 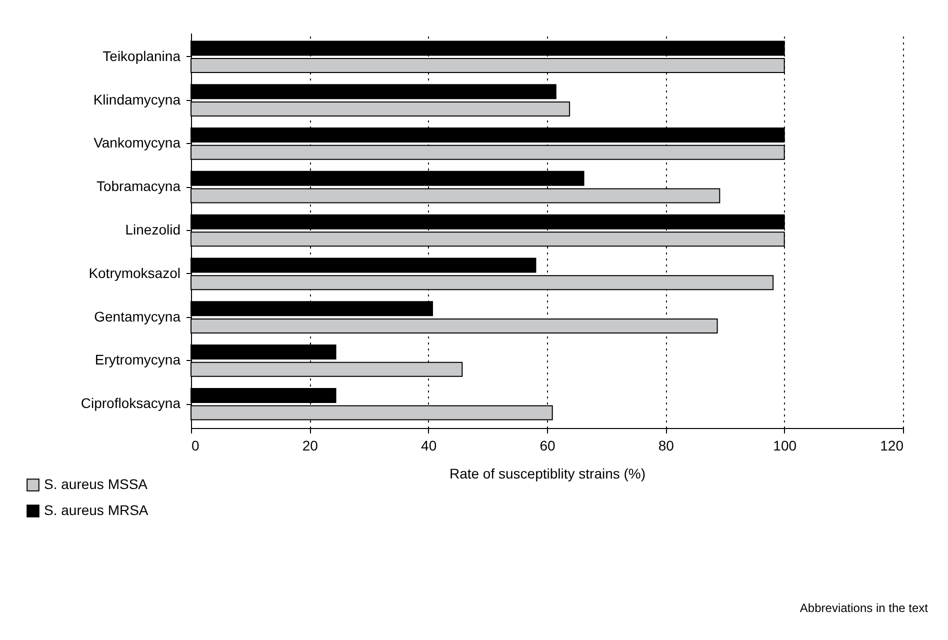 I want to click on legend-label: S. aureus MRSA, so click(x=96, y=510).